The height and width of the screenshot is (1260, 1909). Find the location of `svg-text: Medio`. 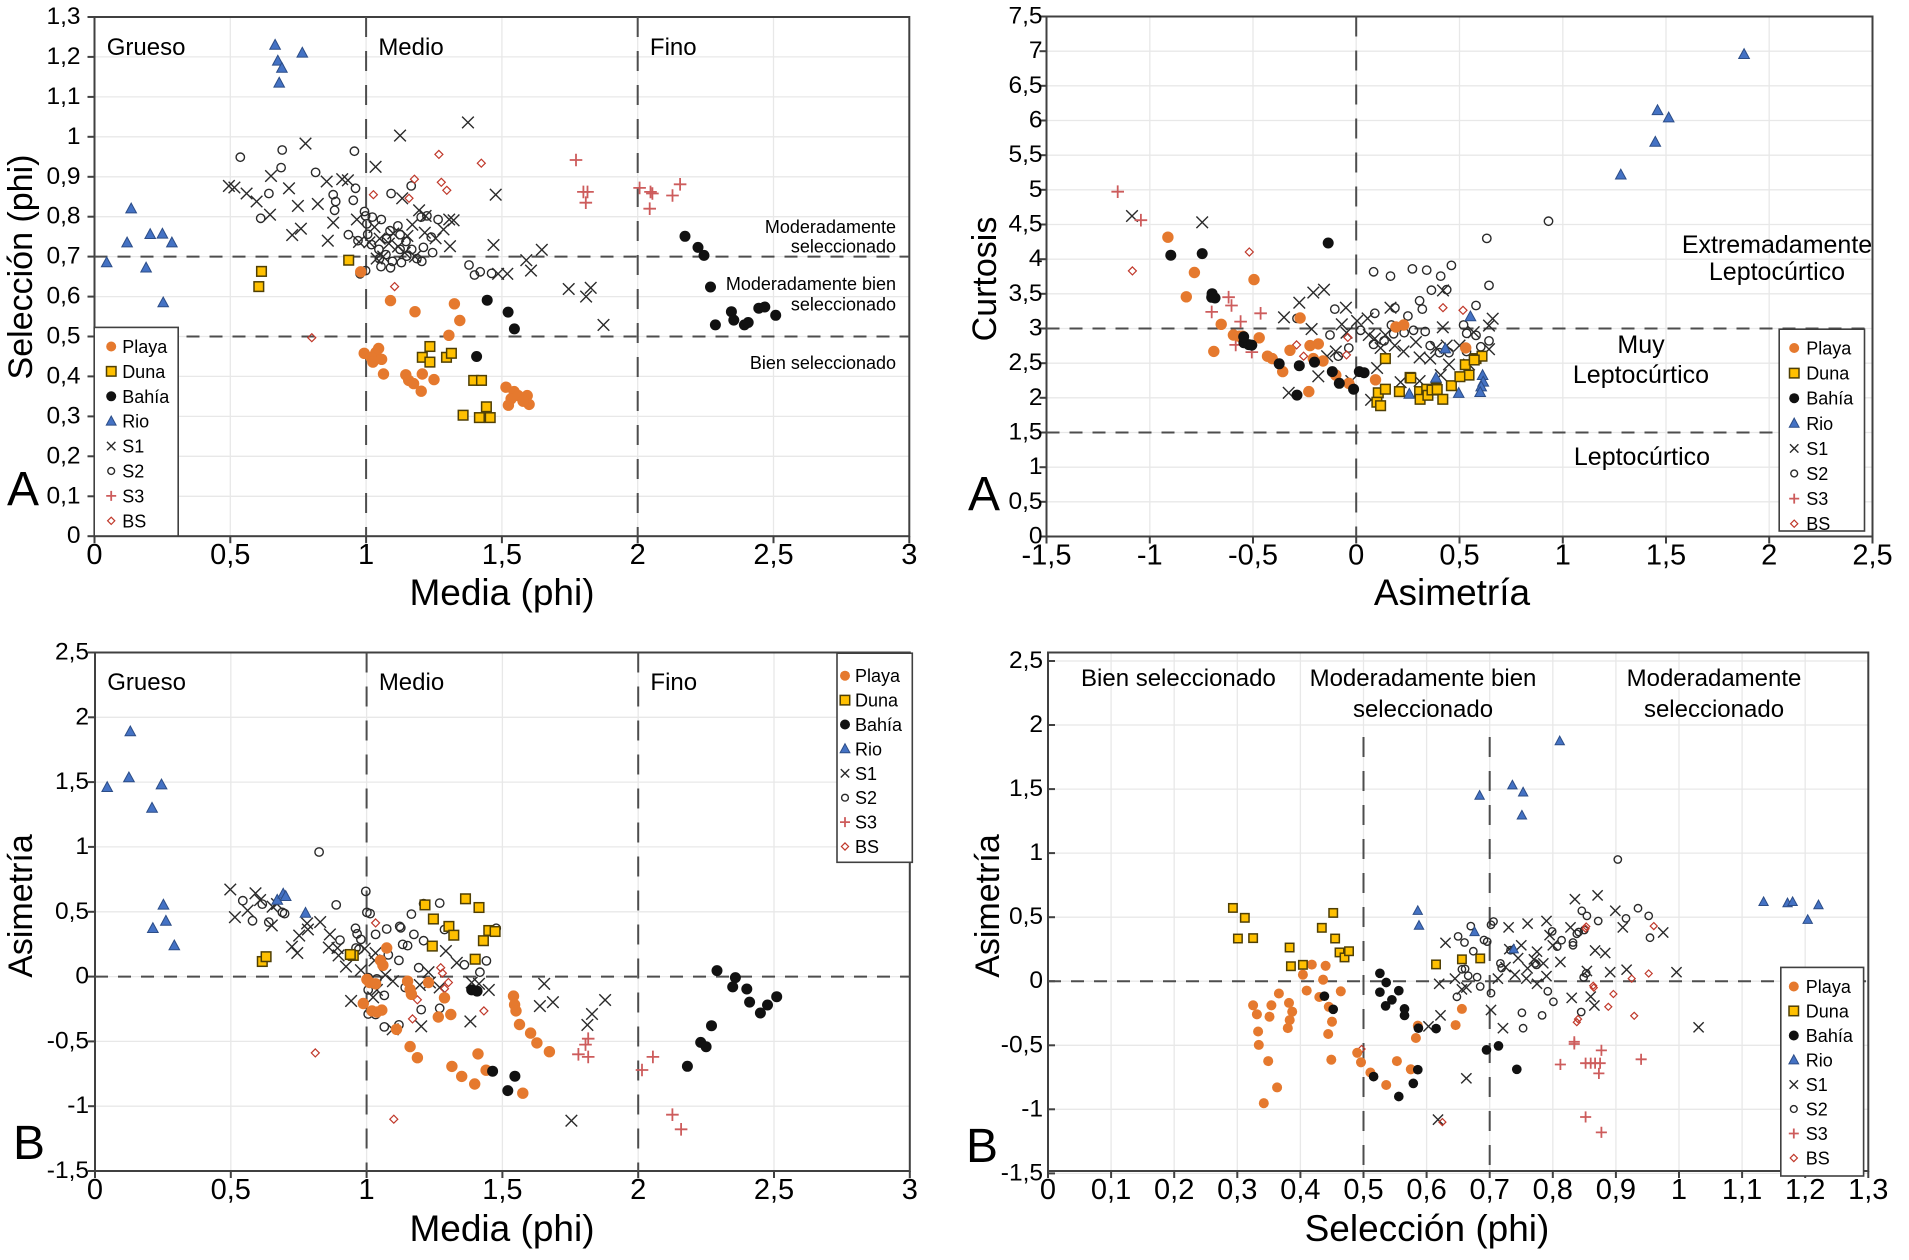

svg-text: Medio is located at coordinates (410, 47).